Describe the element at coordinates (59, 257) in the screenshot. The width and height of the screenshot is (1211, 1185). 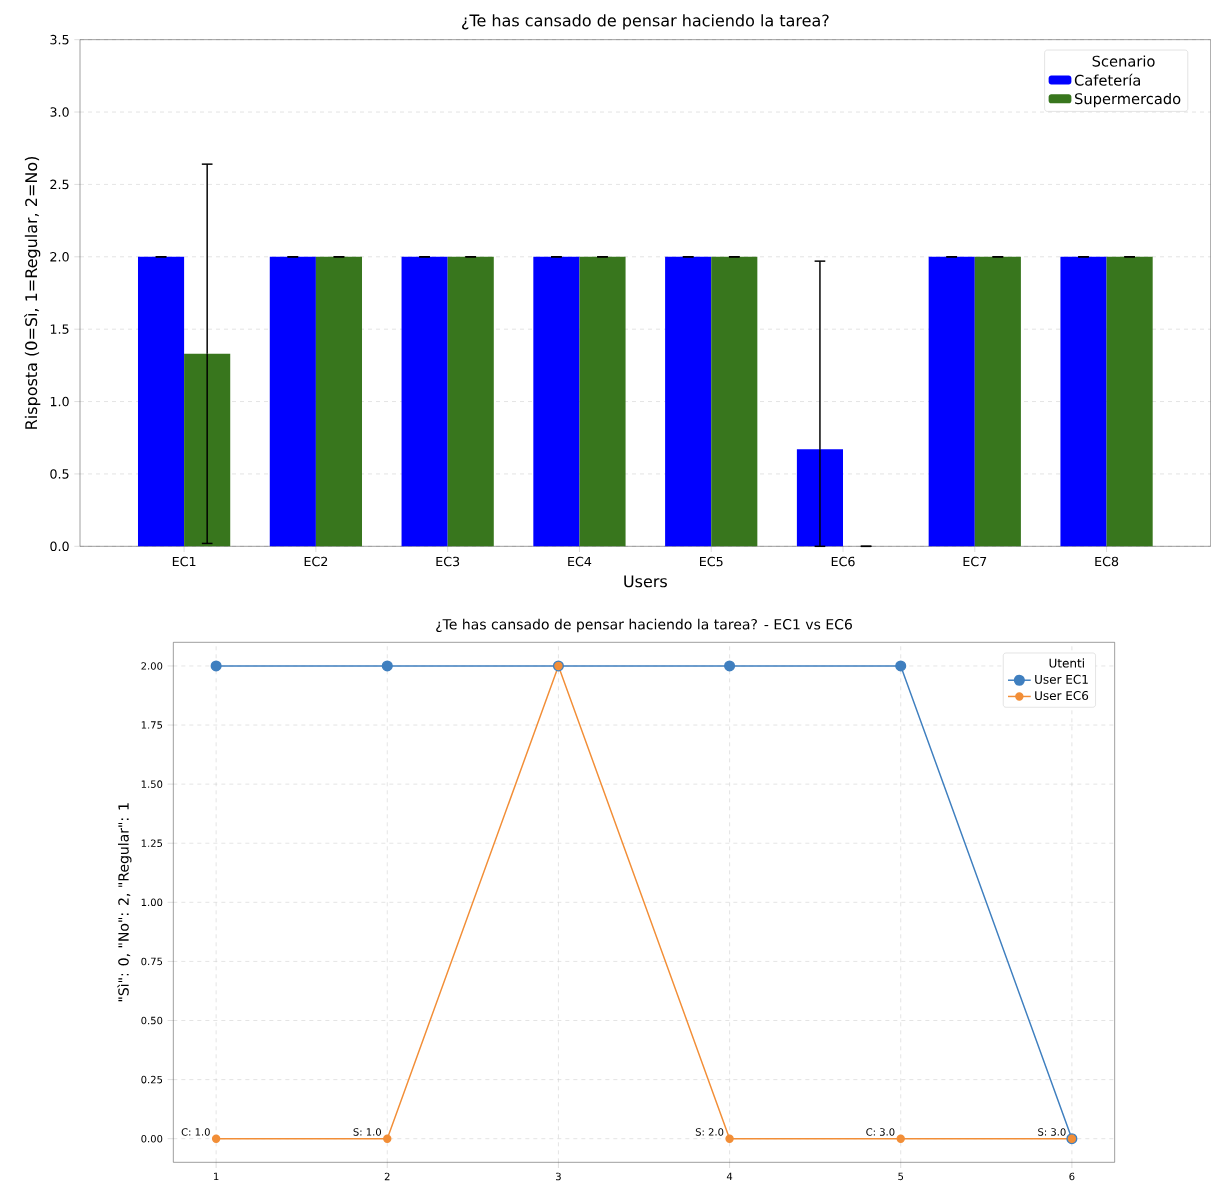
I see `y-tick-label: 2.0` at that location.